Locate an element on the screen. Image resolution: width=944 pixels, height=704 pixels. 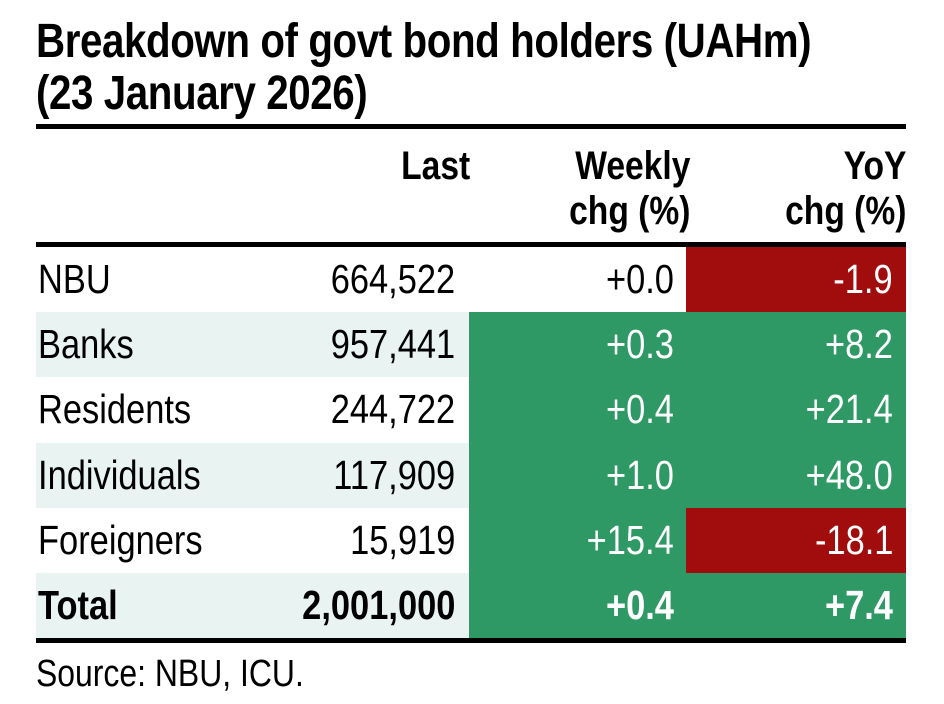
yoy-chg-cell: -18.1 is located at coordinates (796, 540).